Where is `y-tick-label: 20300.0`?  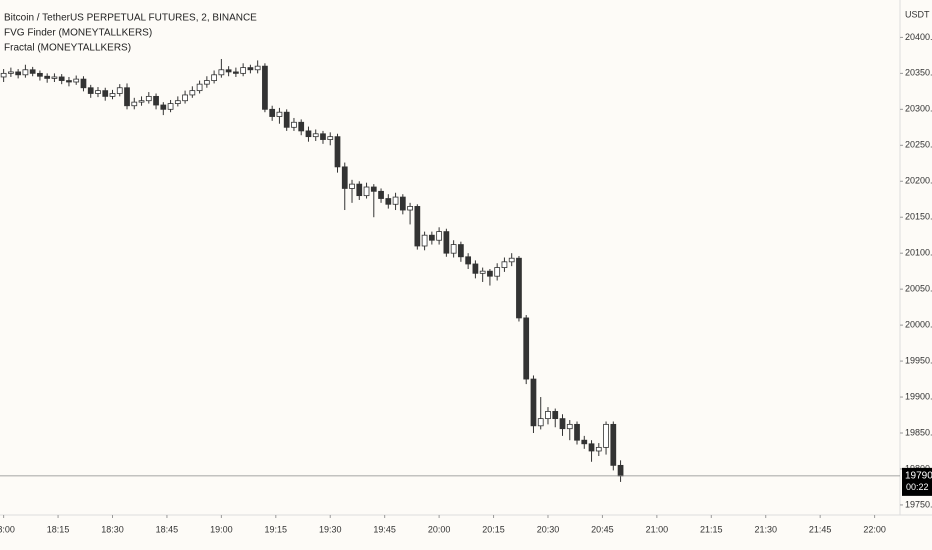 y-tick-label: 20300.0 is located at coordinates (918, 109).